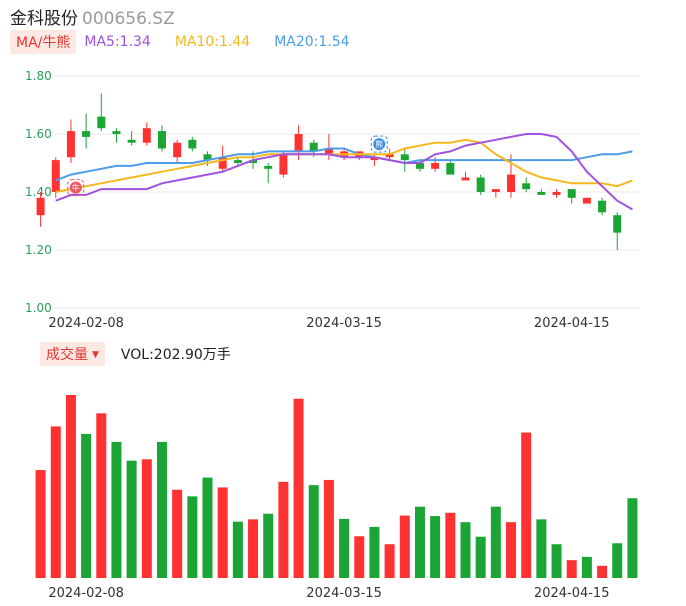 The height and width of the screenshot is (606, 686). I want to click on ma5-label: MA5:1.34, so click(117, 42).